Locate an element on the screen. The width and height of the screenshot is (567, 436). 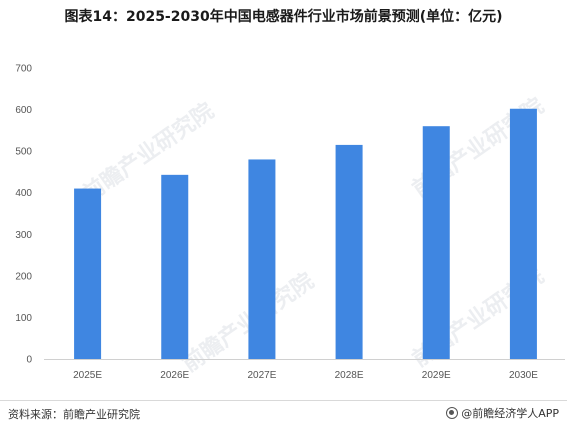
x-axis: 2025E 2026E 2027E 2028E 2029E 2030E is located at coordinates (305, 375).